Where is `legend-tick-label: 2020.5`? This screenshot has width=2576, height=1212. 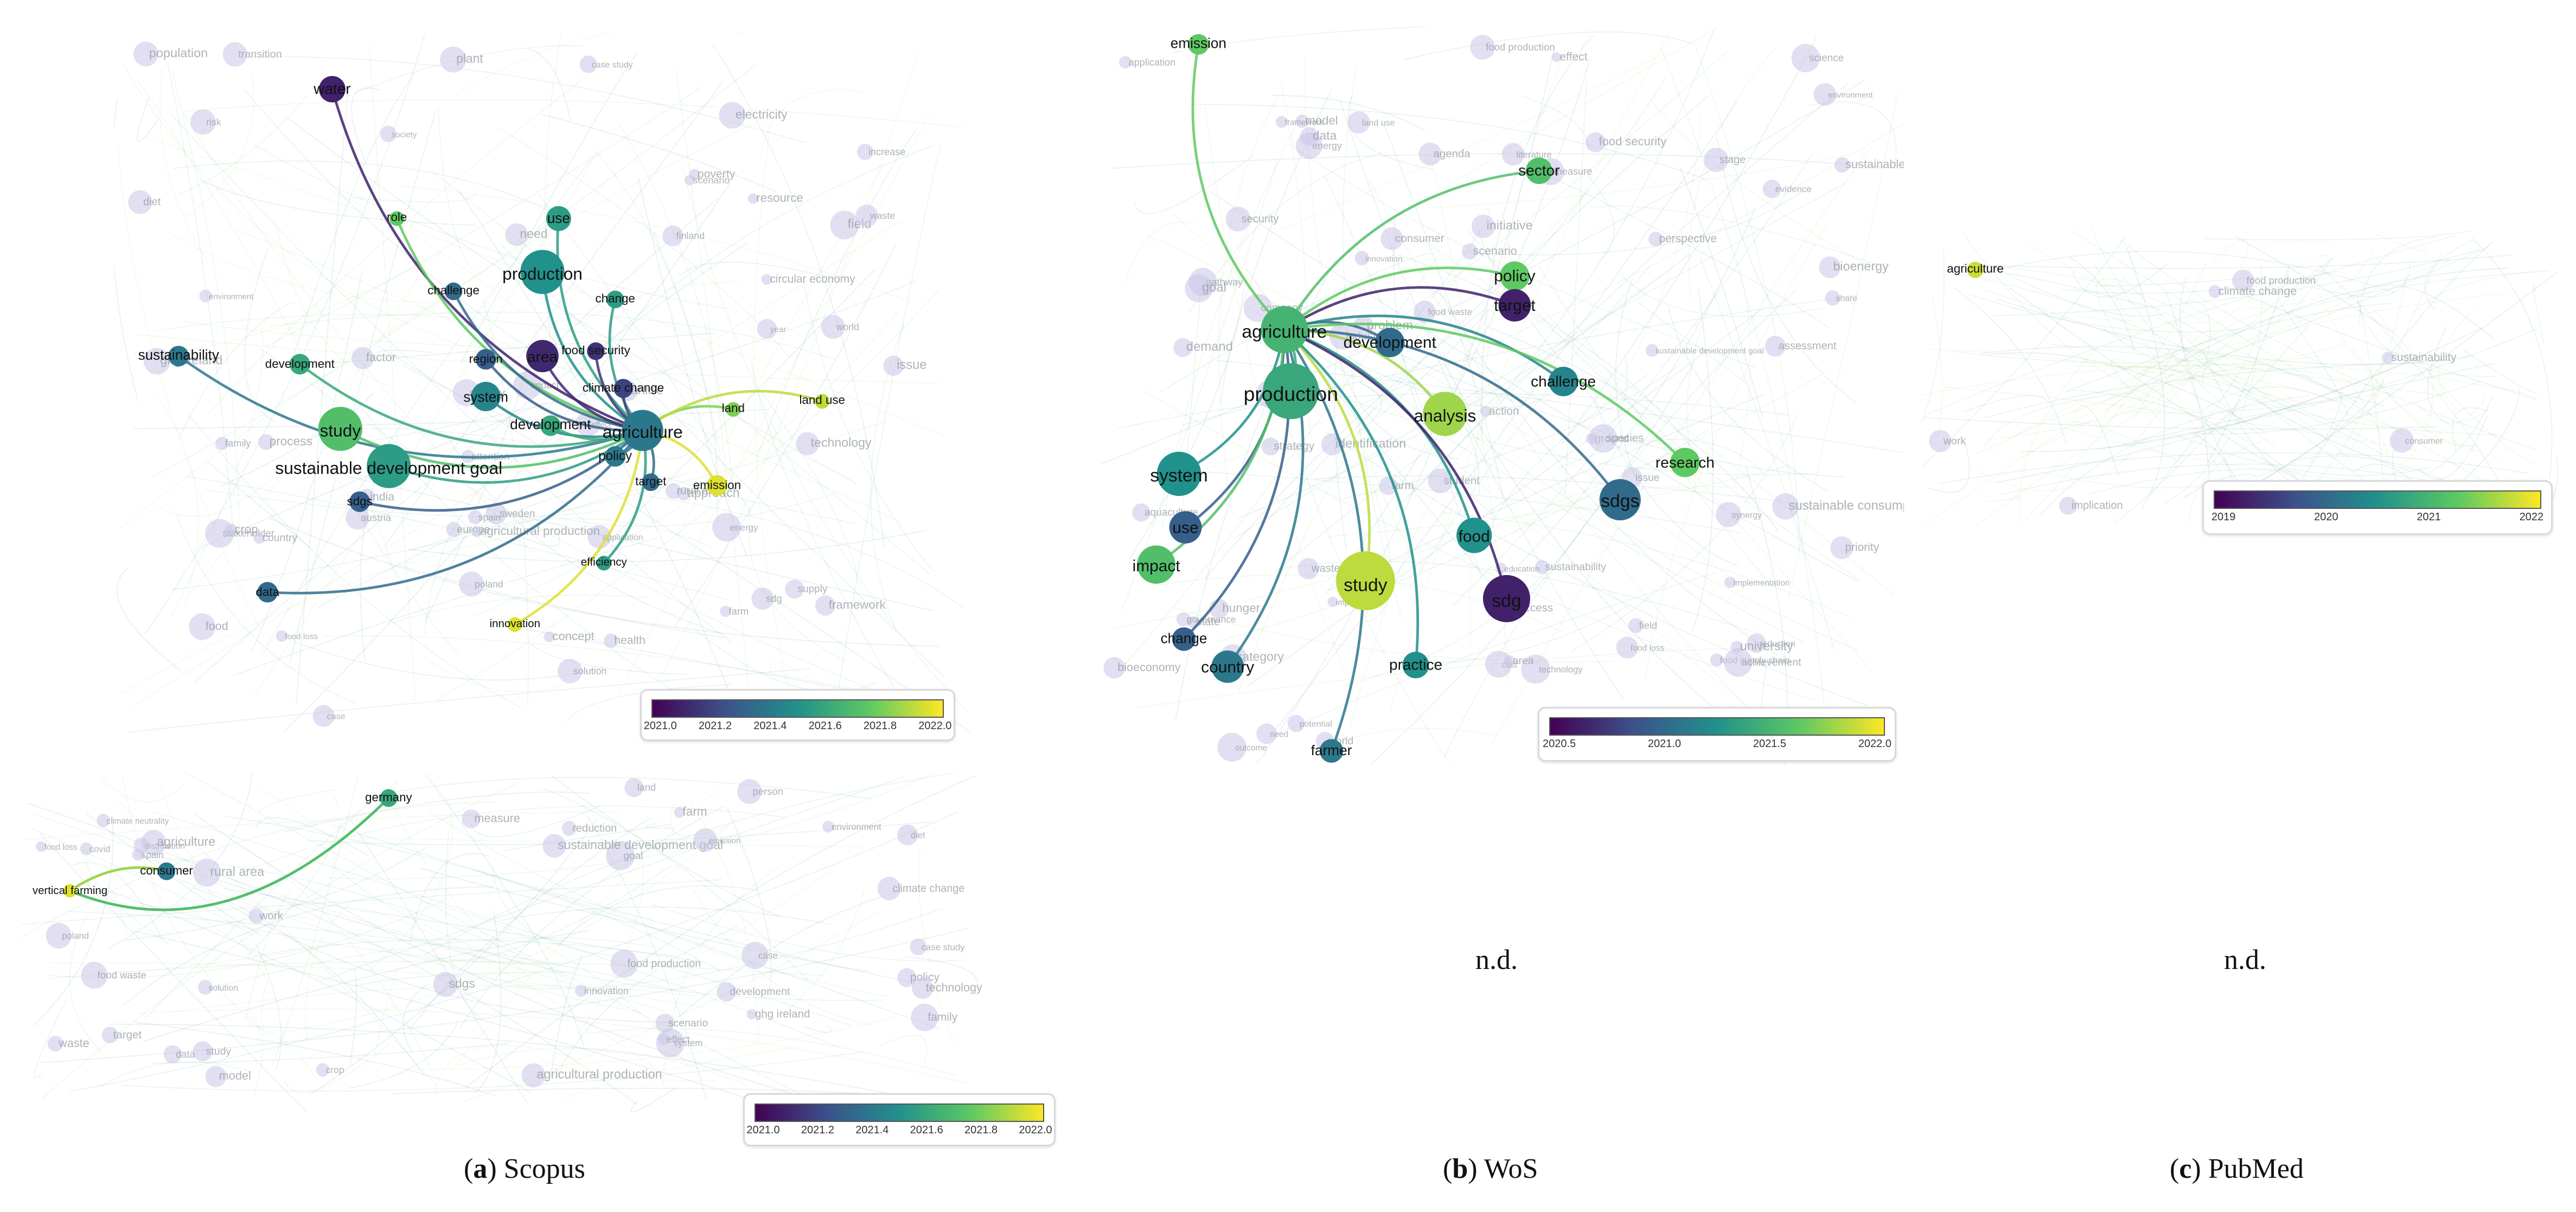
legend-tick-label: 2020.5 is located at coordinates (1559, 744).